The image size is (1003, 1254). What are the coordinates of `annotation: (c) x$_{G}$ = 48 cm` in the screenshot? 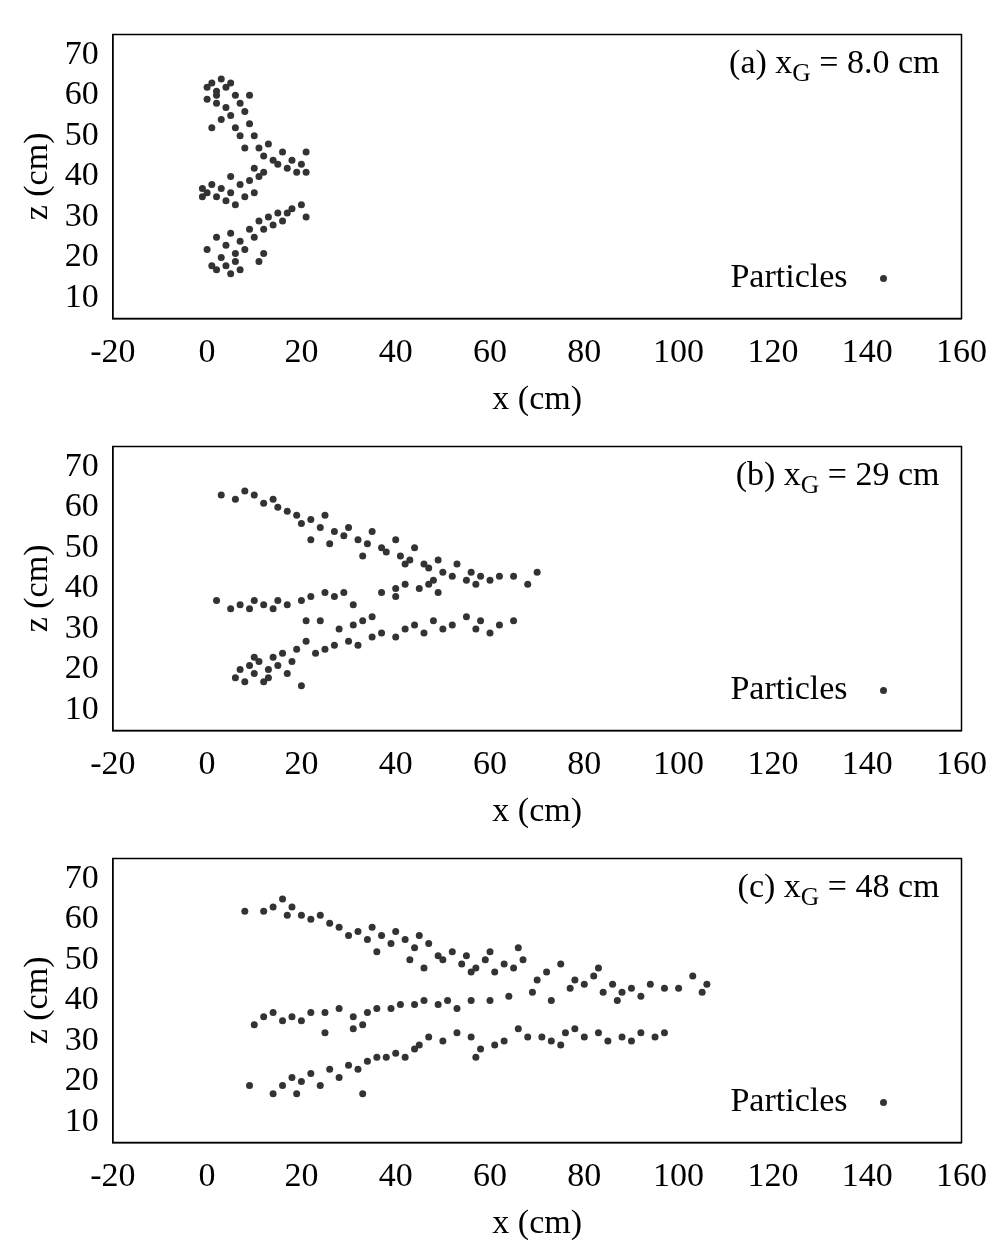 It's located at (838, 890).